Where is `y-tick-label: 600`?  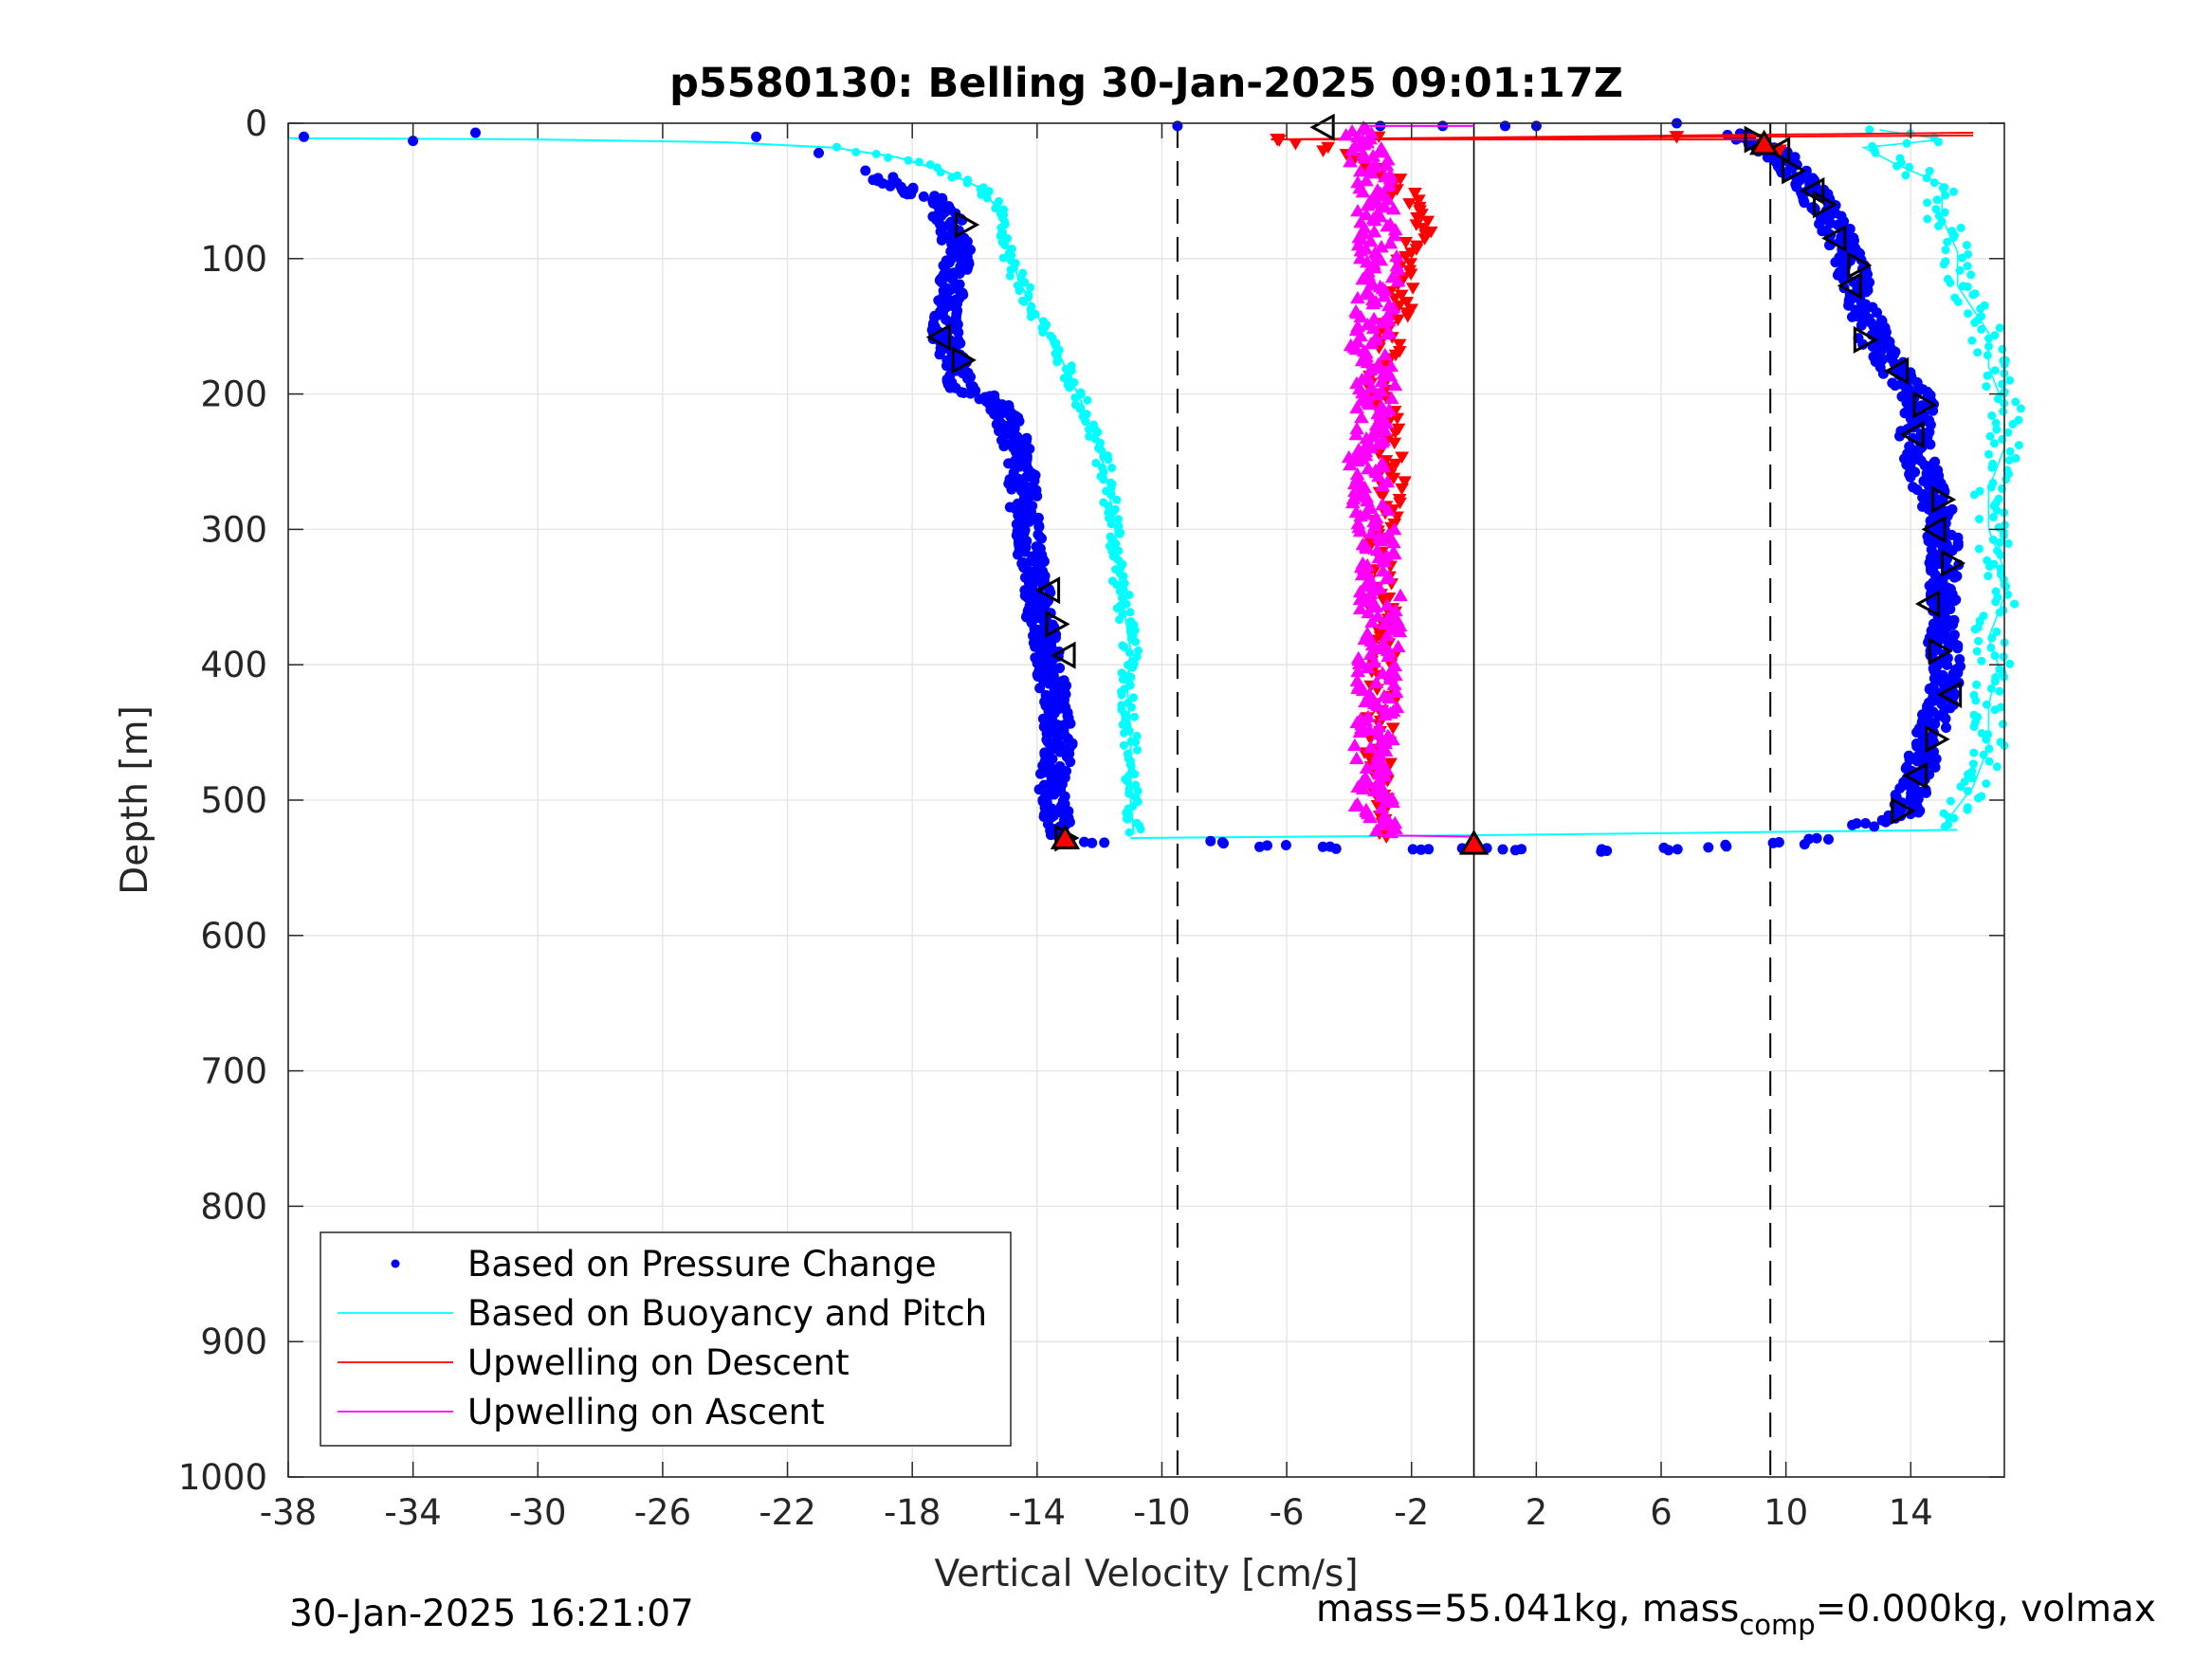
y-tick-label: 600 is located at coordinates (233, 936).